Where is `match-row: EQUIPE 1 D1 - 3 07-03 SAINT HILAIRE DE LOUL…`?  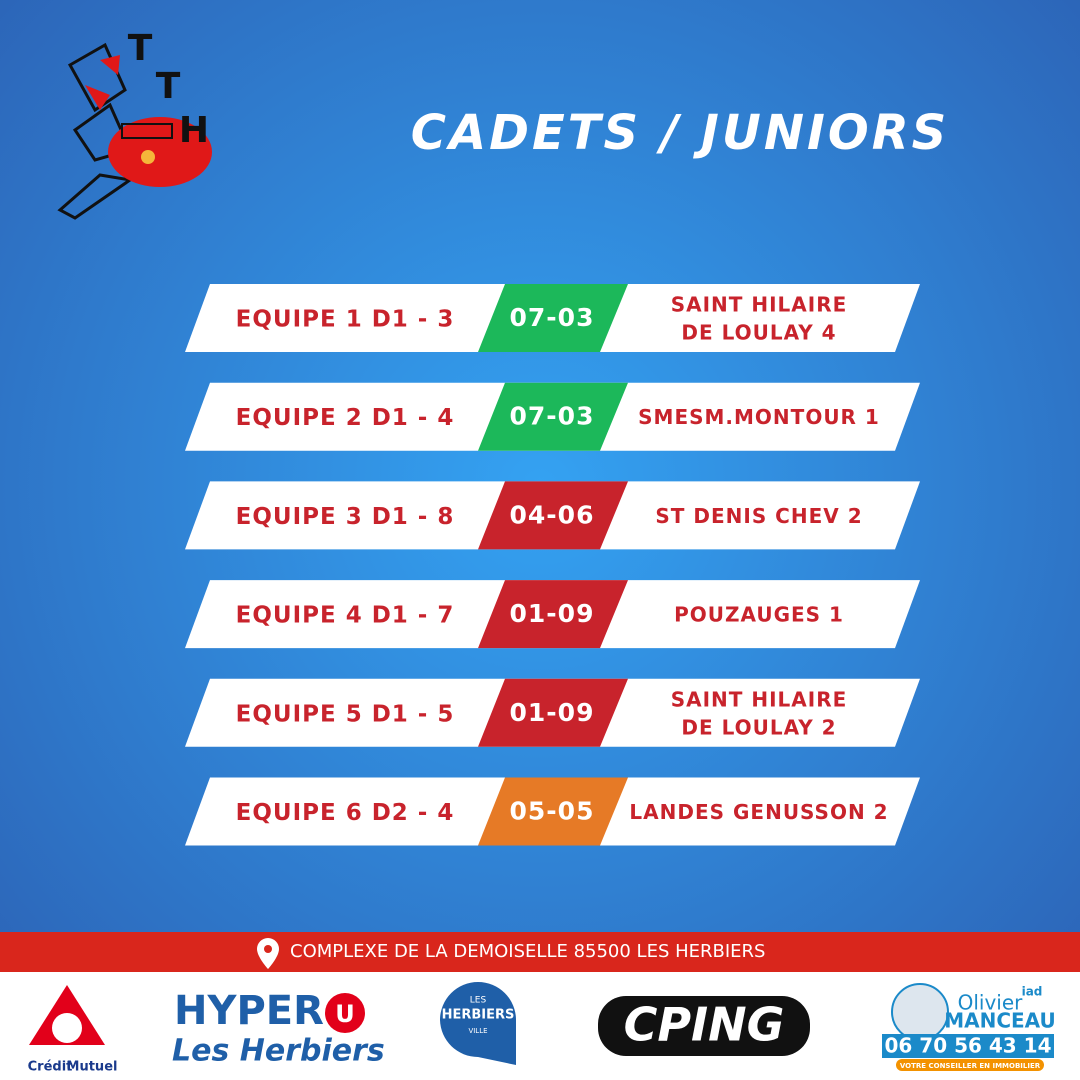 match-row: EQUIPE 1 D1 - 3 07-03 SAINT HILAIRE DE LOUL… is located at coordinates (552, 318).